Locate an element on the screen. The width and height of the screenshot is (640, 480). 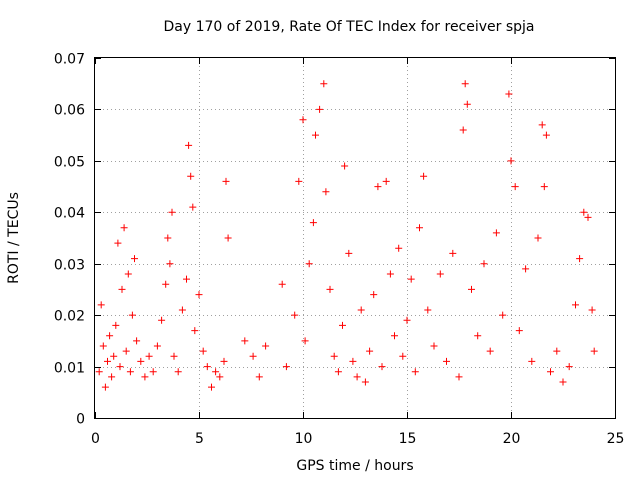
x-axis-label: GPS time / hours is located at coordinates (354, 466).